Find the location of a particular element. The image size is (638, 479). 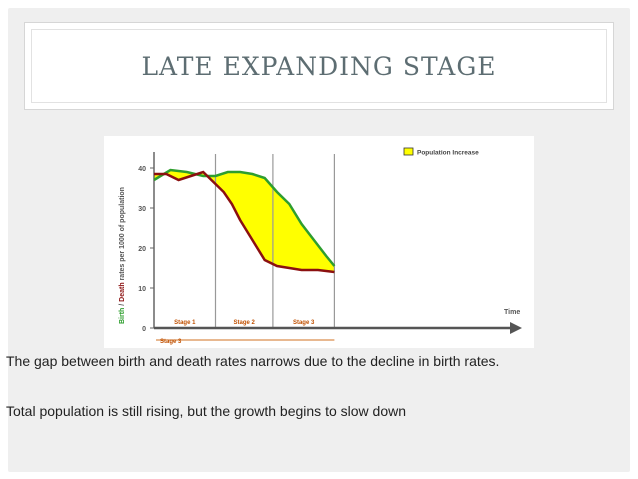

stage-label-1: Stage 1 is located at coordinates (185, 323).